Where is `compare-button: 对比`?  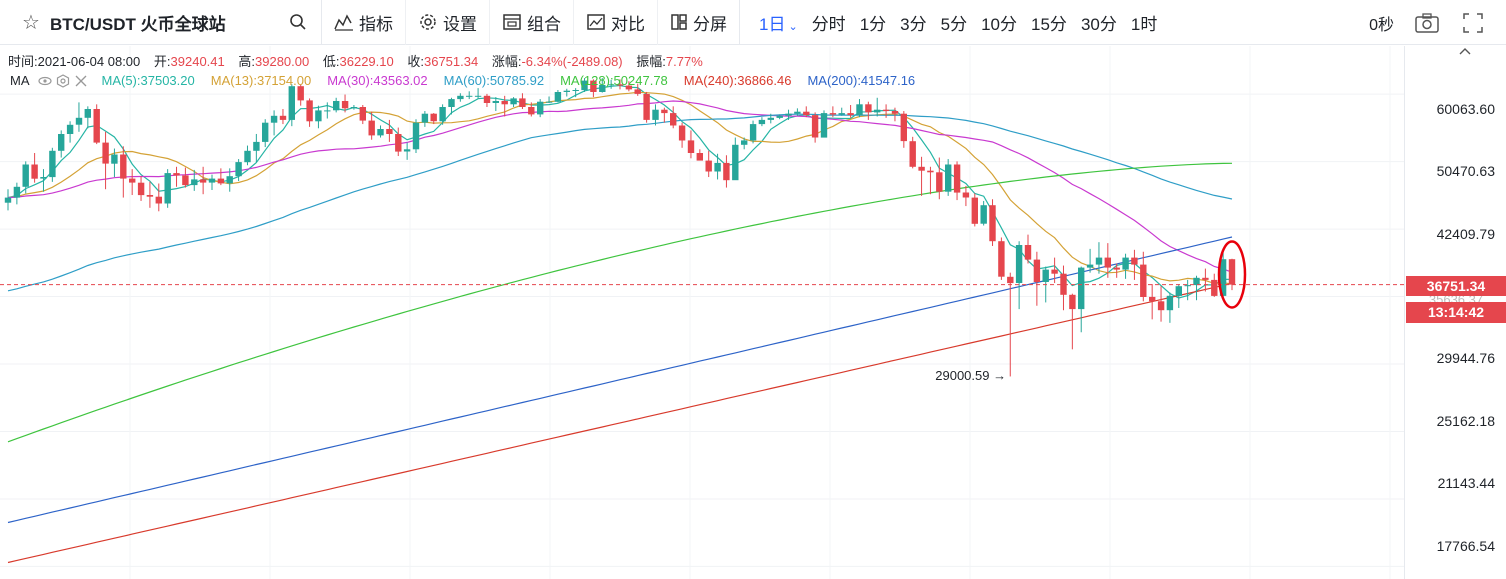 compare-button: 对比 is located at coordinates (616, 22).